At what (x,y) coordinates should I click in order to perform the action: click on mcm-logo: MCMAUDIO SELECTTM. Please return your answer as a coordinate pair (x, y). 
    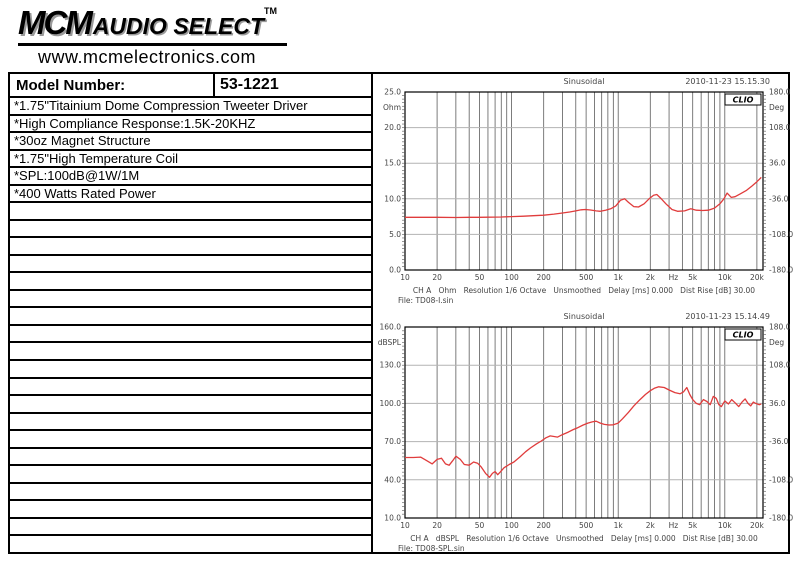
    Looking at the image, I should click on (153, 25).